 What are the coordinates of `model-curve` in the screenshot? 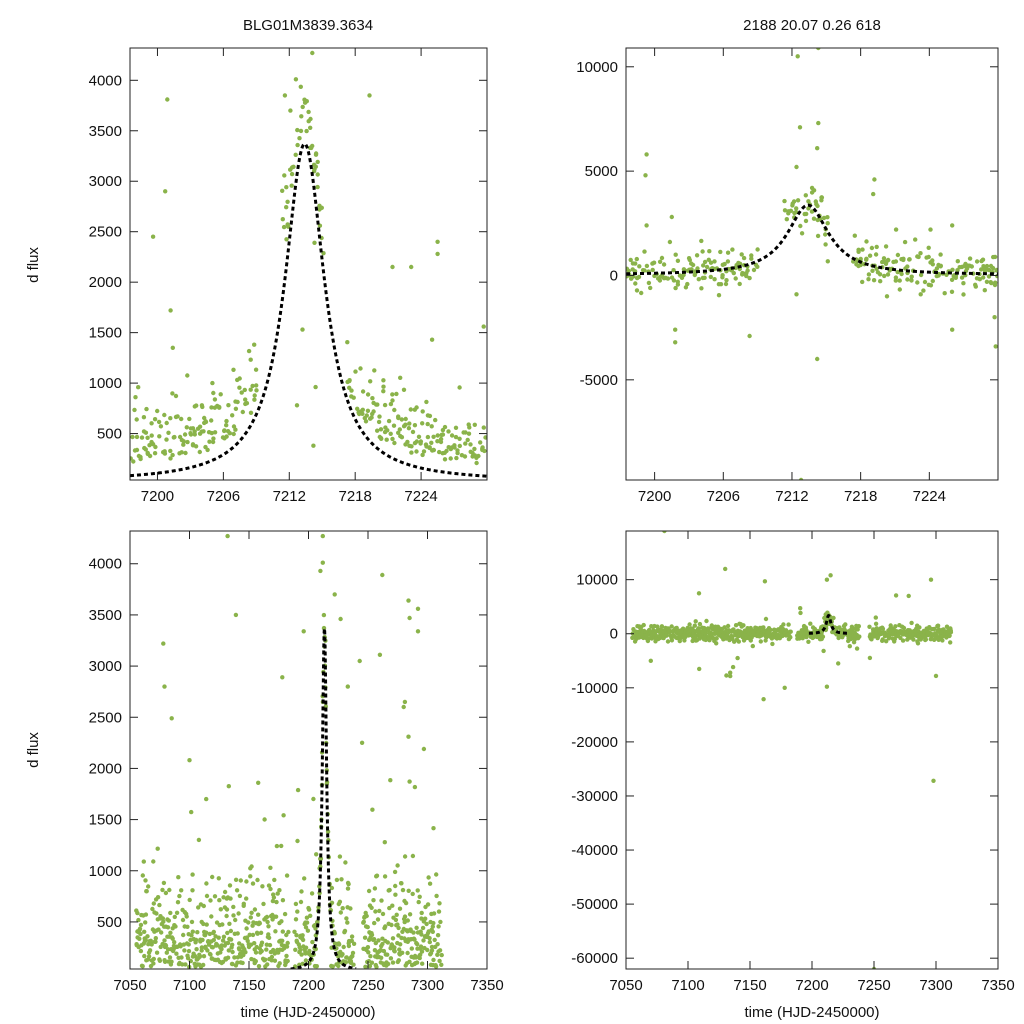 It's located at (812, 239).